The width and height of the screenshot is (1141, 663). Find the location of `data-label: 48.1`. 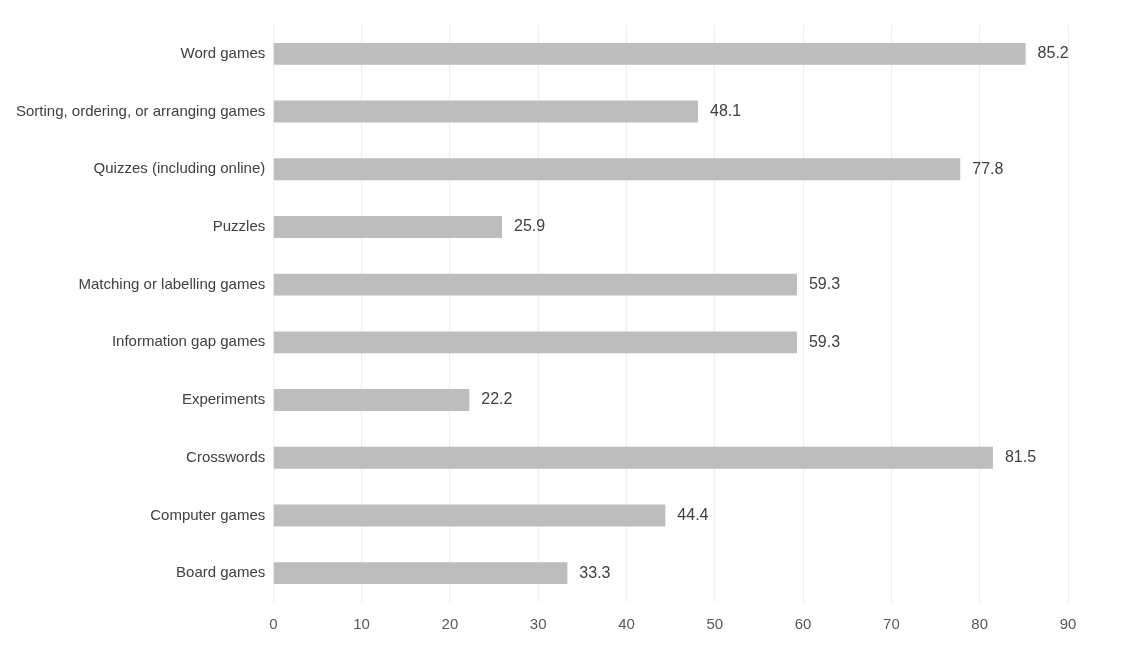

data-label: 48.1 is located at coordinates (726, 110).